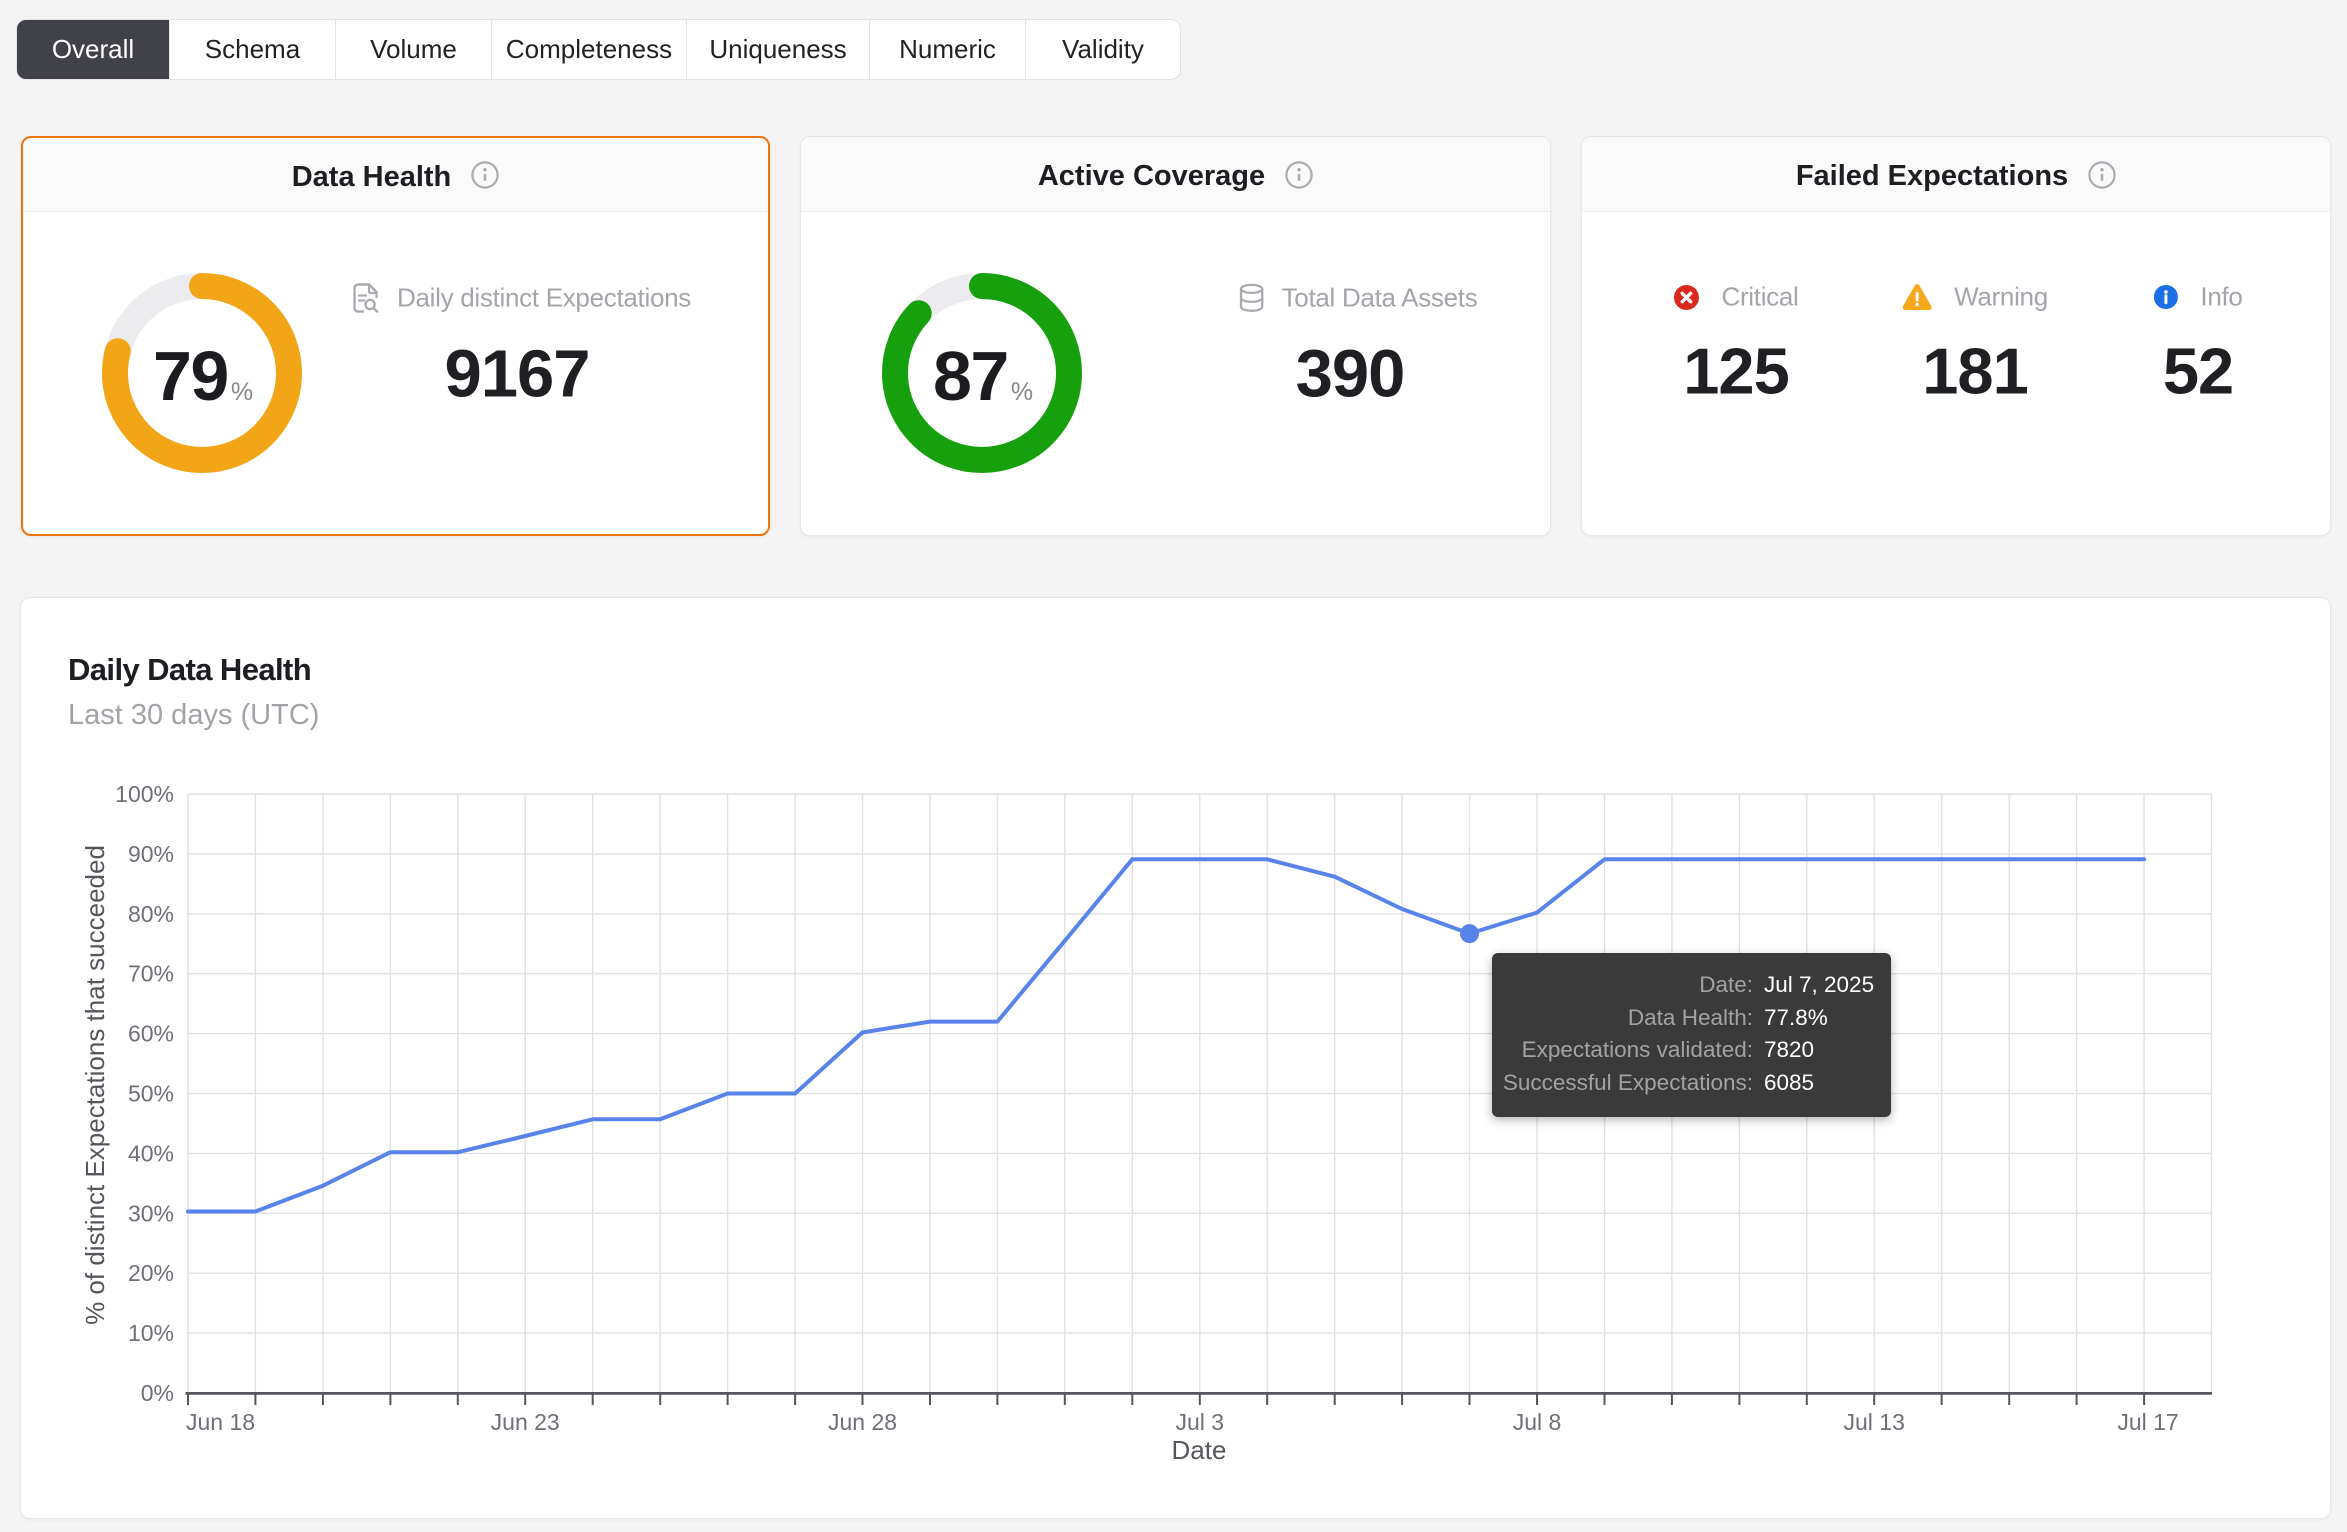 The width and height of the screenshot is (2347, 1532). I want to click on svg-text: Jul 13, so click(1874, 1422).